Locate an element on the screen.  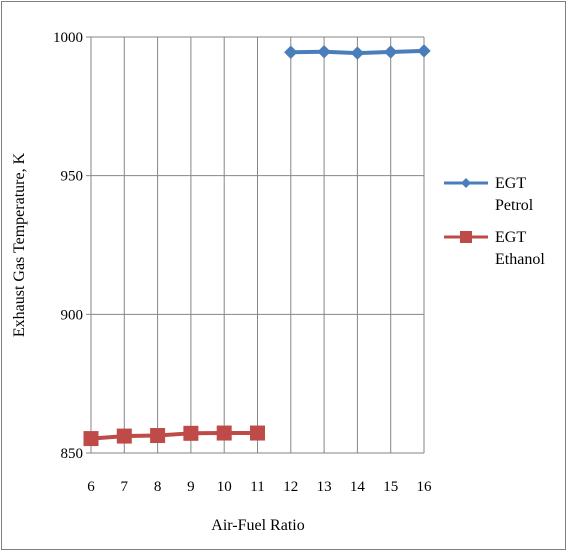
y-axis-title: Exhaust Gas Temperature, K is located at coordinates (19, 244).